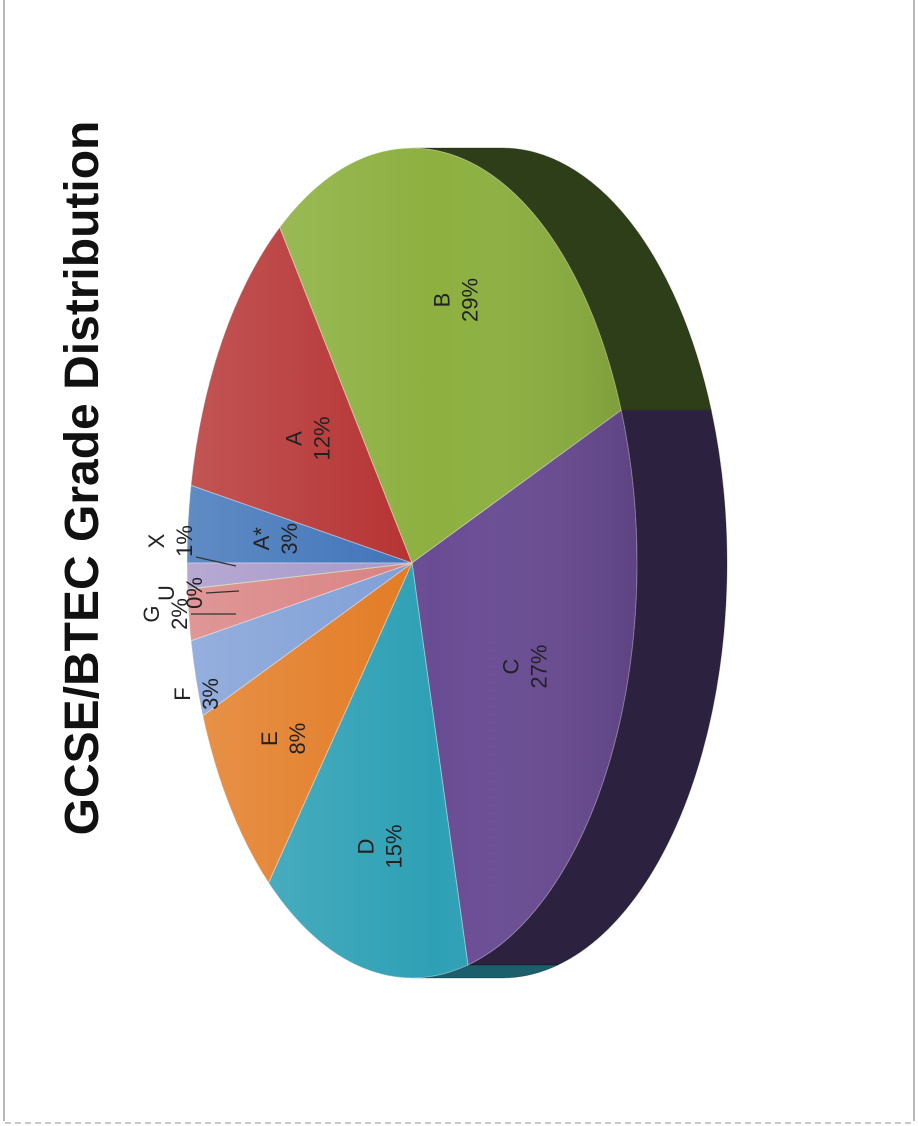  I want to click on slice-category-label: E, so click(269, 738).